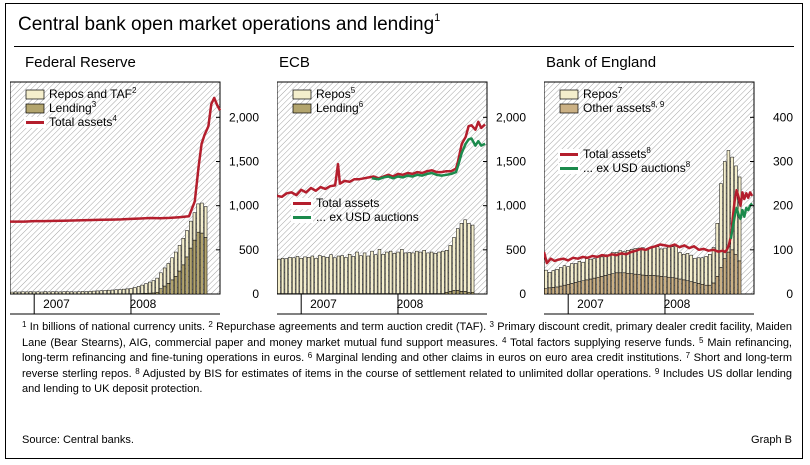 This screenshot has width=810, height=465. I want to click on y-tick-label: 0, so click(522, 294).